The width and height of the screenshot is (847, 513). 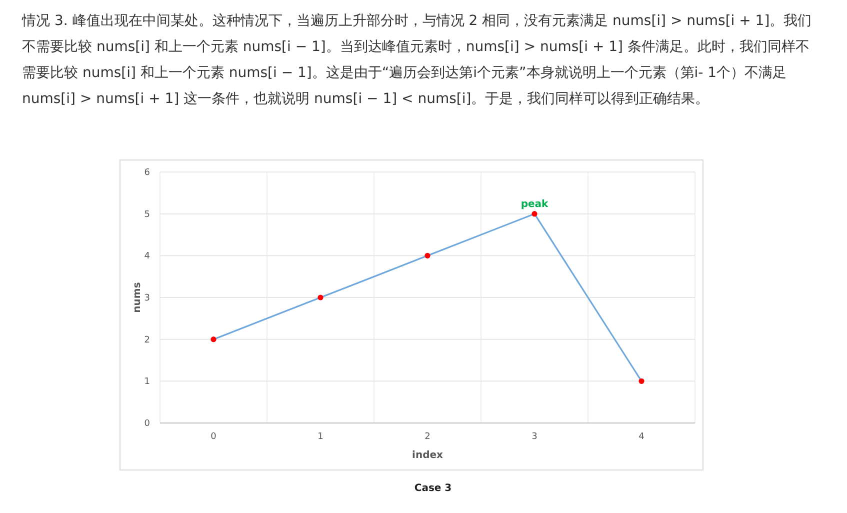 What do you see at coordinates (213, 437) in the screenshot?
I see `x-tick-label: 0` at bounding box center [213, 437].